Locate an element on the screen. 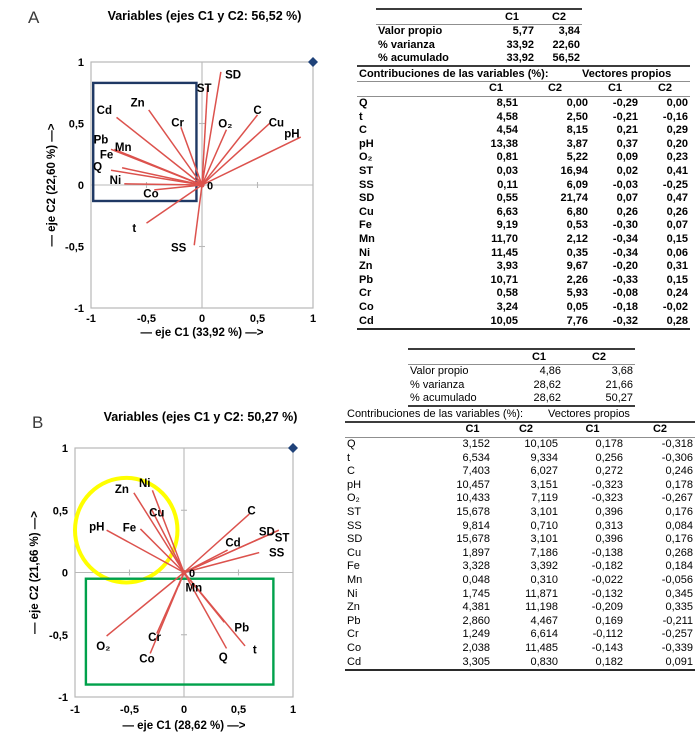  vector-Cu is located at coordinates (236, 153).